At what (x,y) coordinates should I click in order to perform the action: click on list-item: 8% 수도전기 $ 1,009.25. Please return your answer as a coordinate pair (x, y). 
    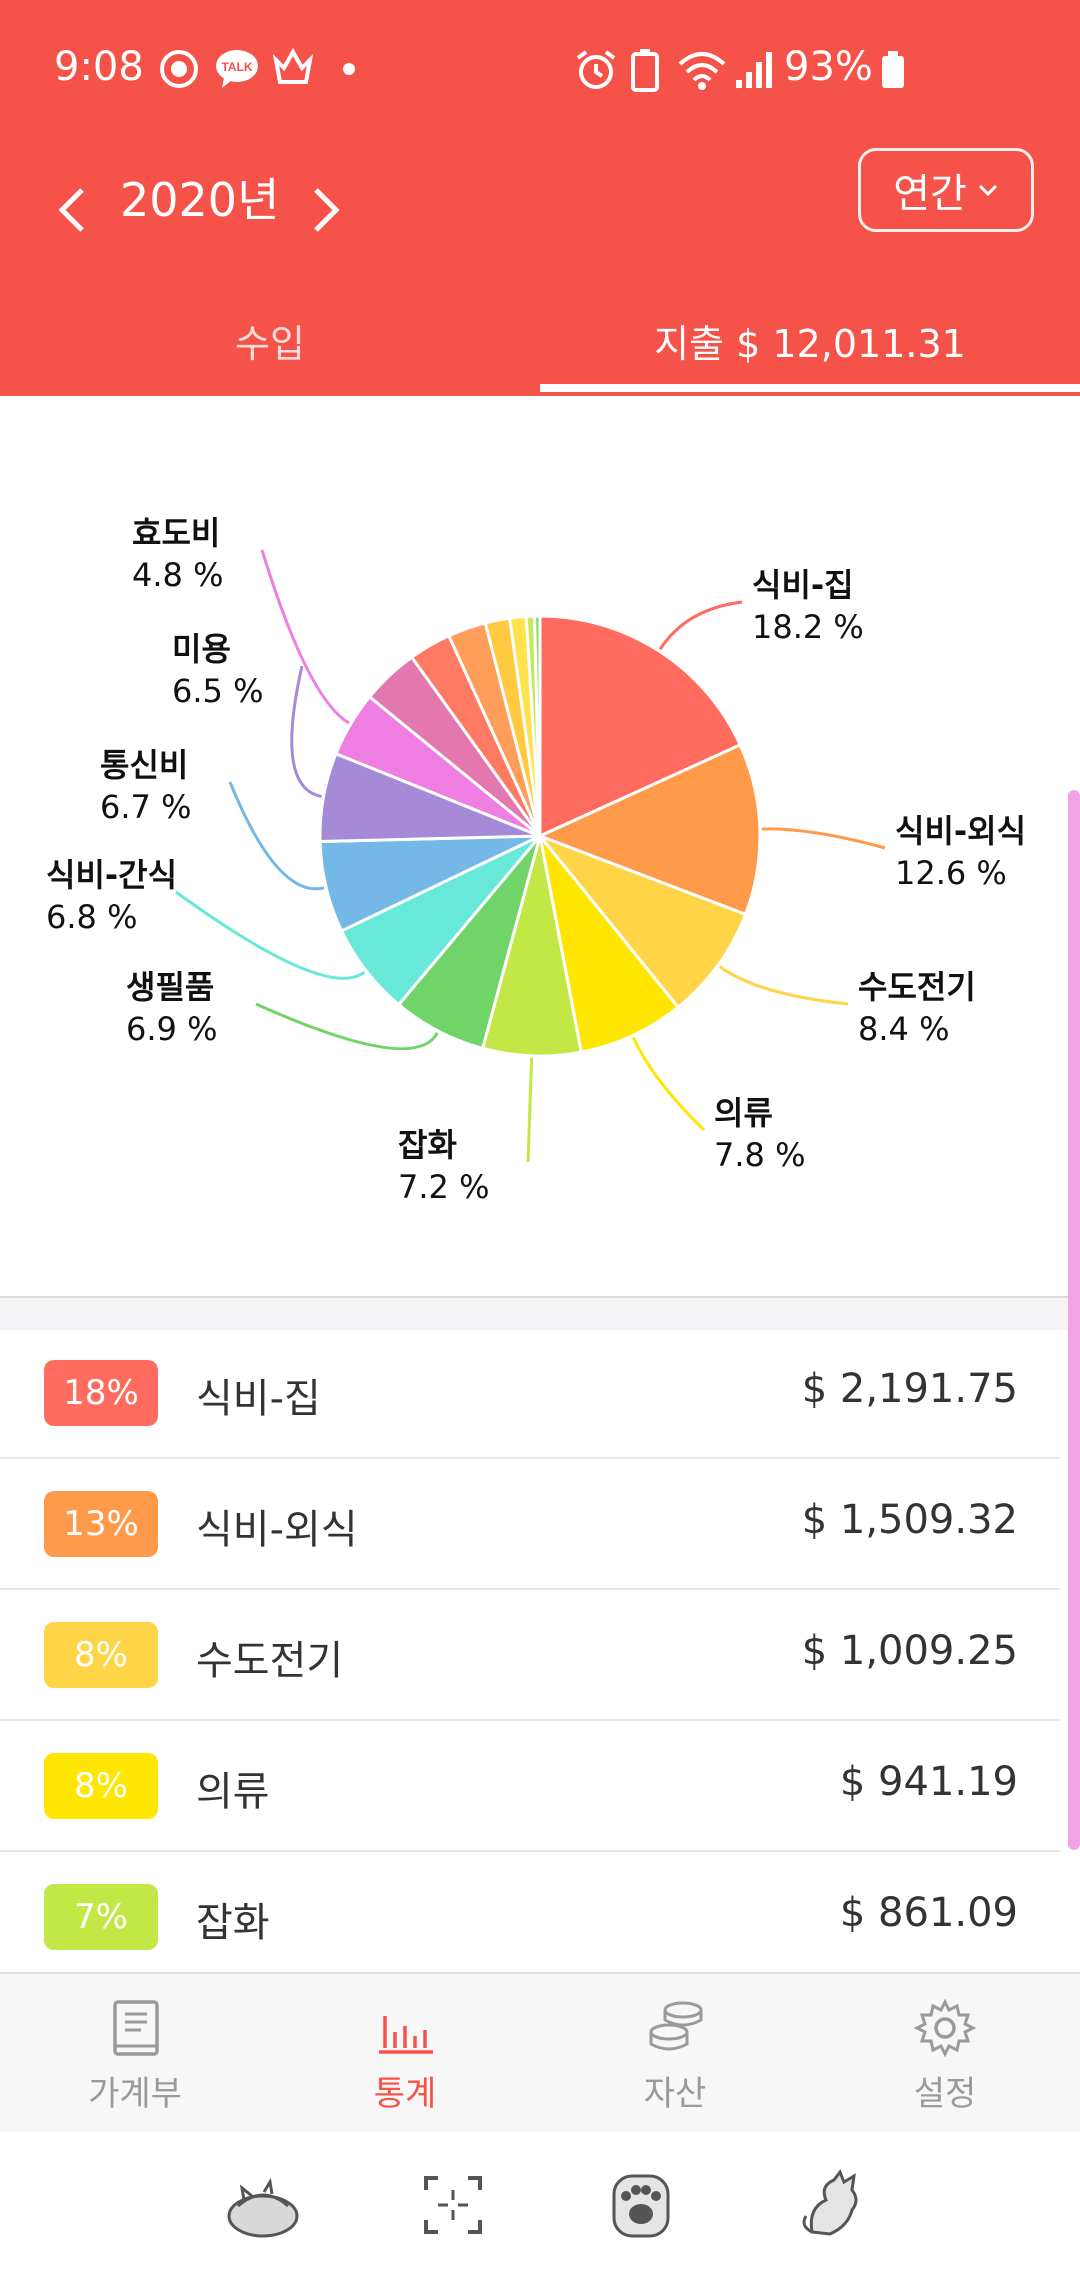
    Looking at the image, I should click on (530, 1655).